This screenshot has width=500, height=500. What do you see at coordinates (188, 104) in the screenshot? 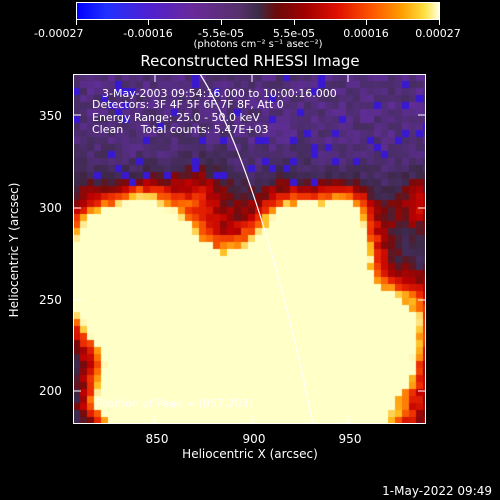
I see `detectors-info: Detectors: 3F 4F 5F 6F 7F 8F, Att 0` at bounding box center [188, 104].